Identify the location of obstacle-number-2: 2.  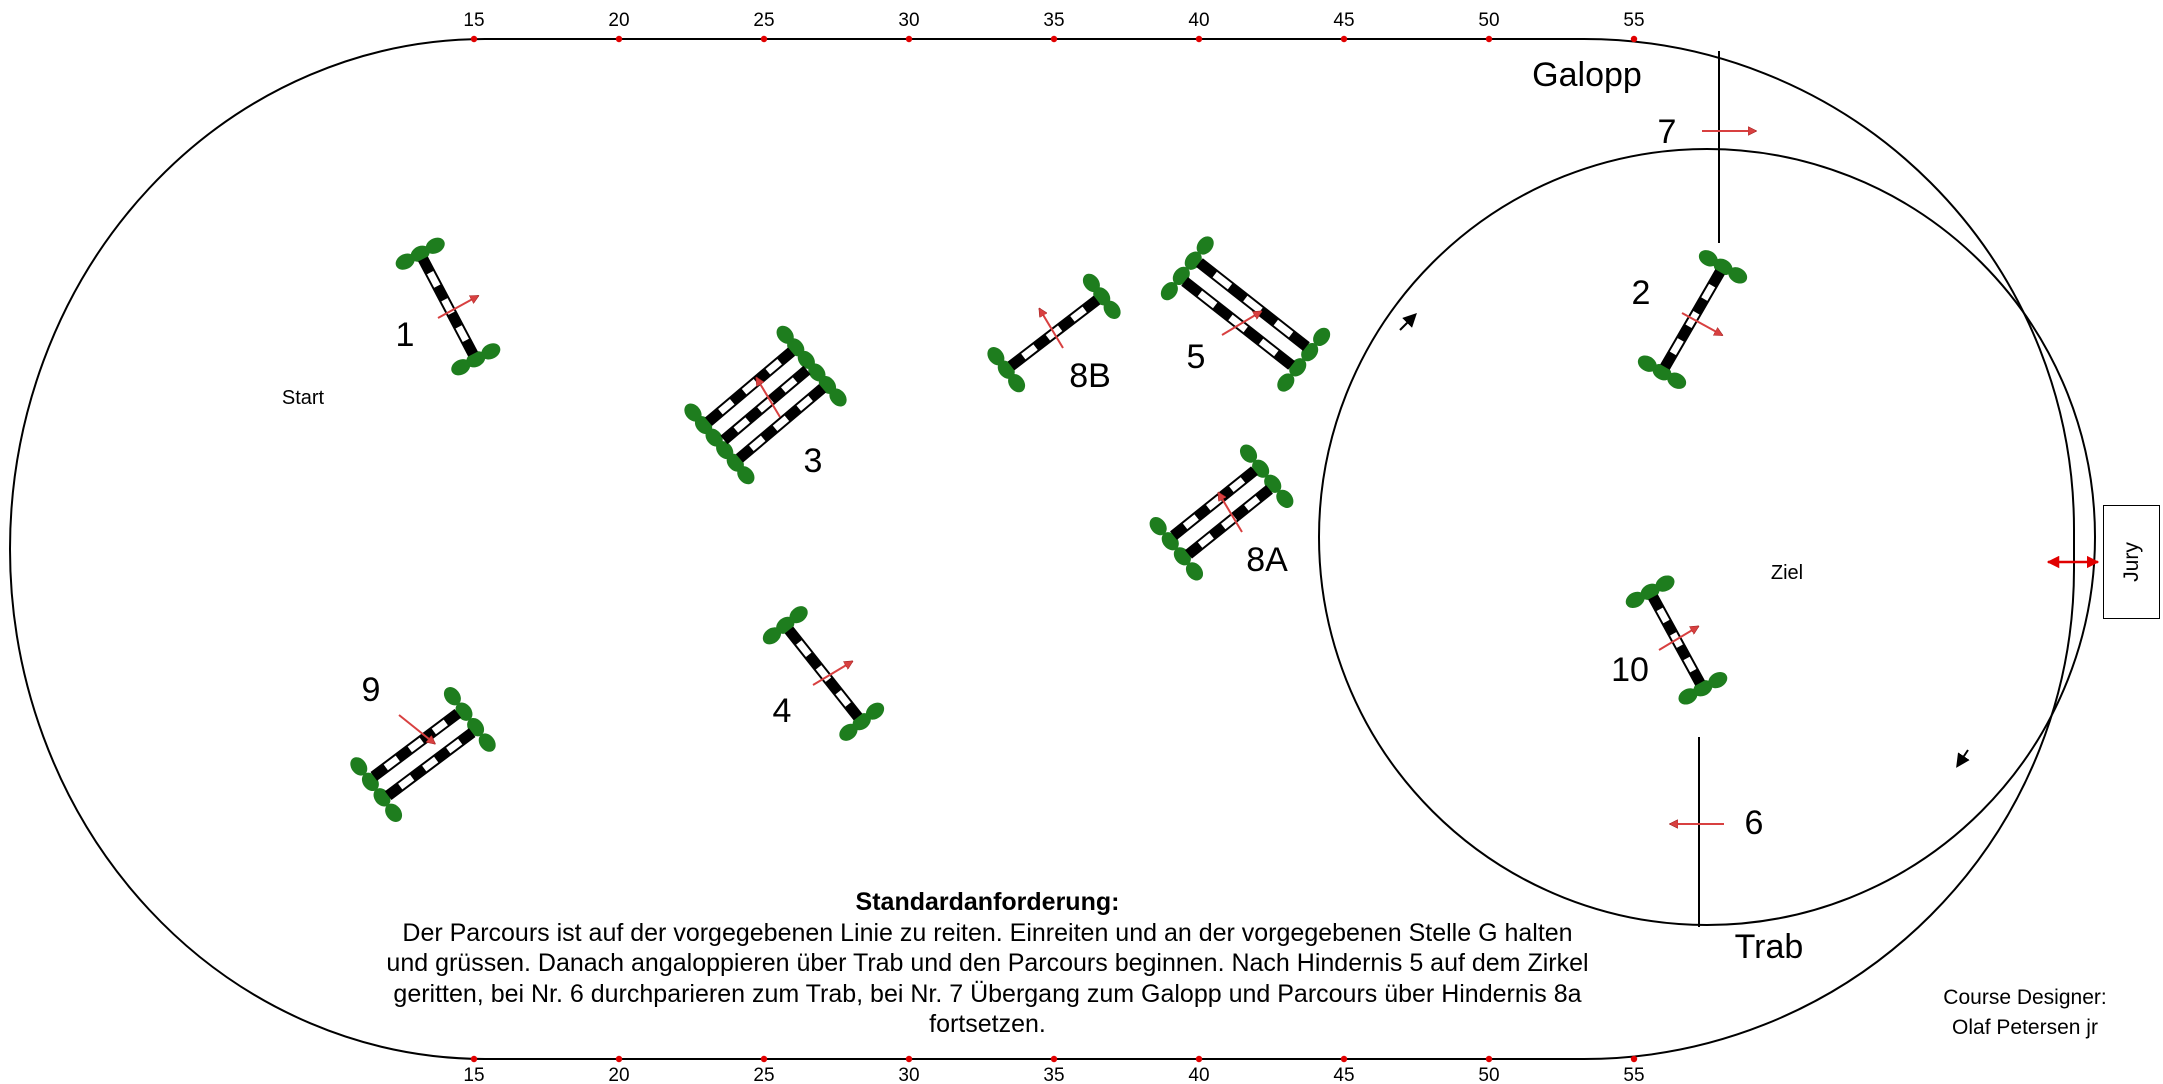
(1641, 293).